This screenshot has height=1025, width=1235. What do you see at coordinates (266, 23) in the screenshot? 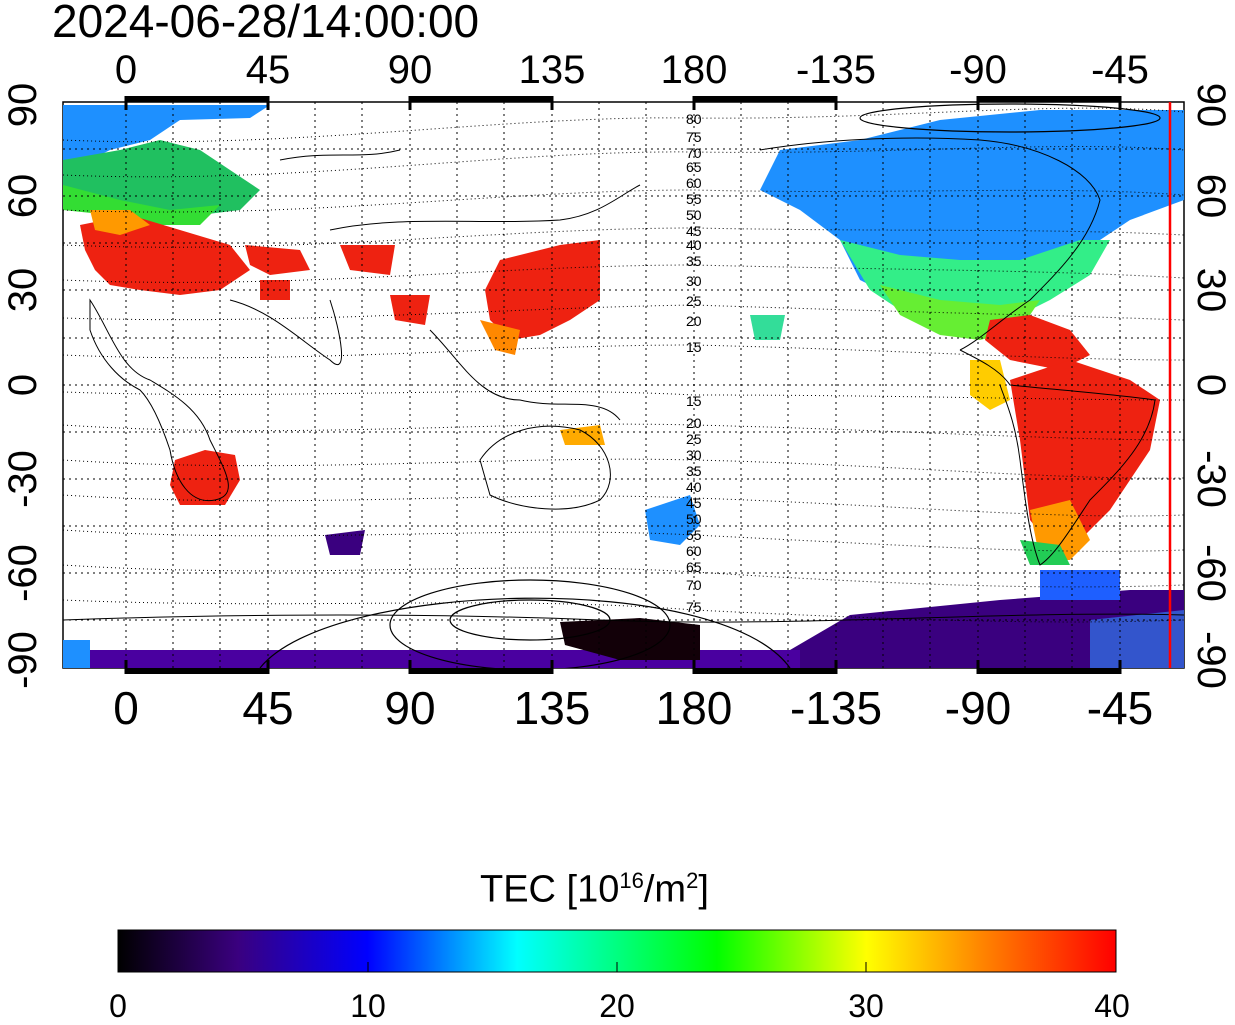
I see `map-title: 2024-06-28/14:00:00` at bounding box center [266, 23].